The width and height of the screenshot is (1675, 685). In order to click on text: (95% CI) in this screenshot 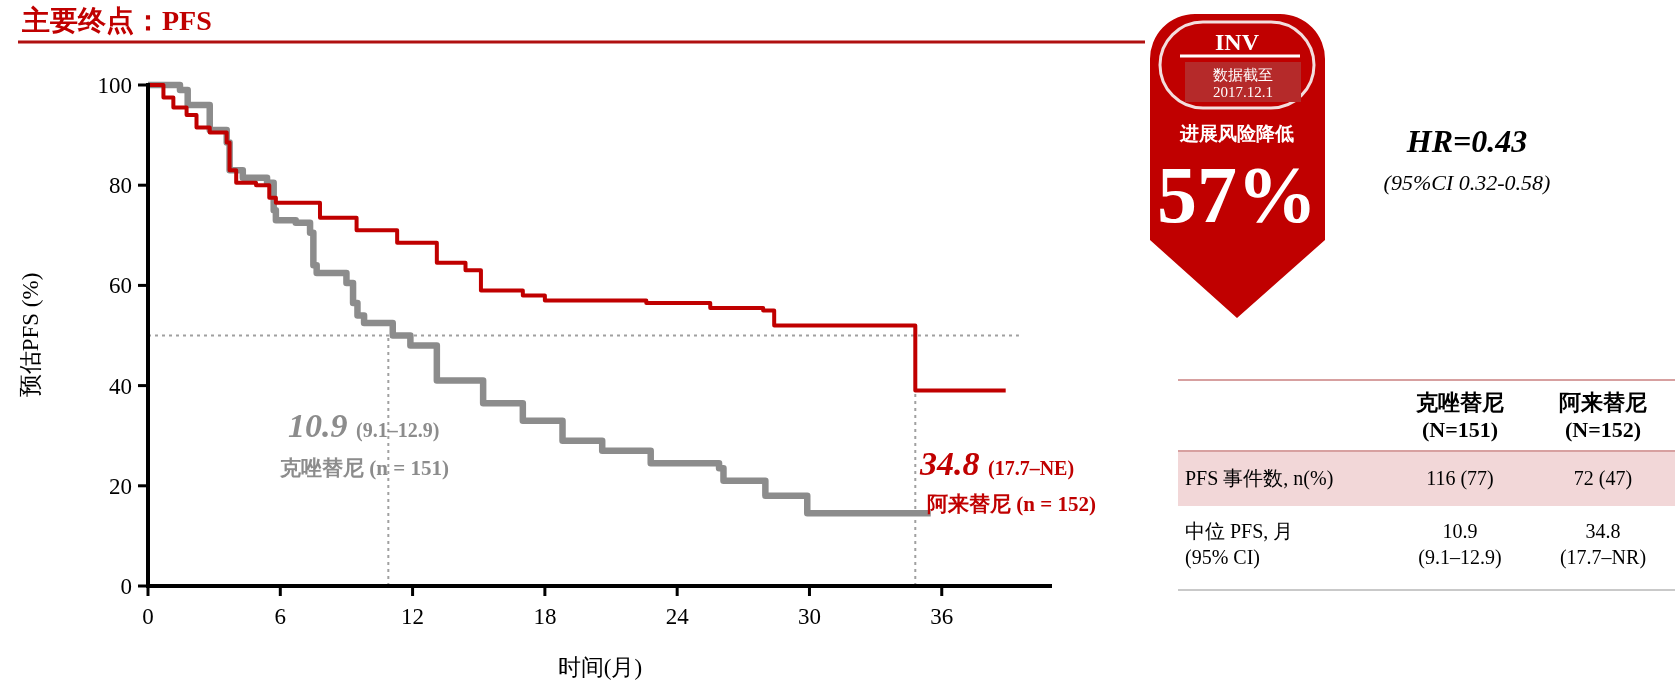, I will do `click(1222, 557)`.